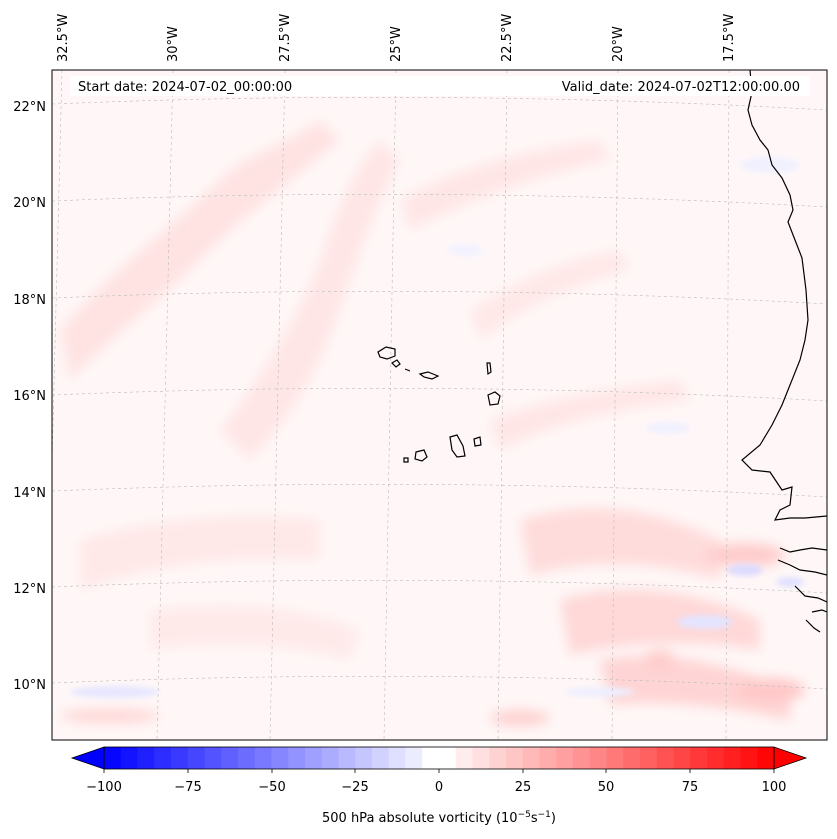  I want to click on santiago-island, so click(457, 446).